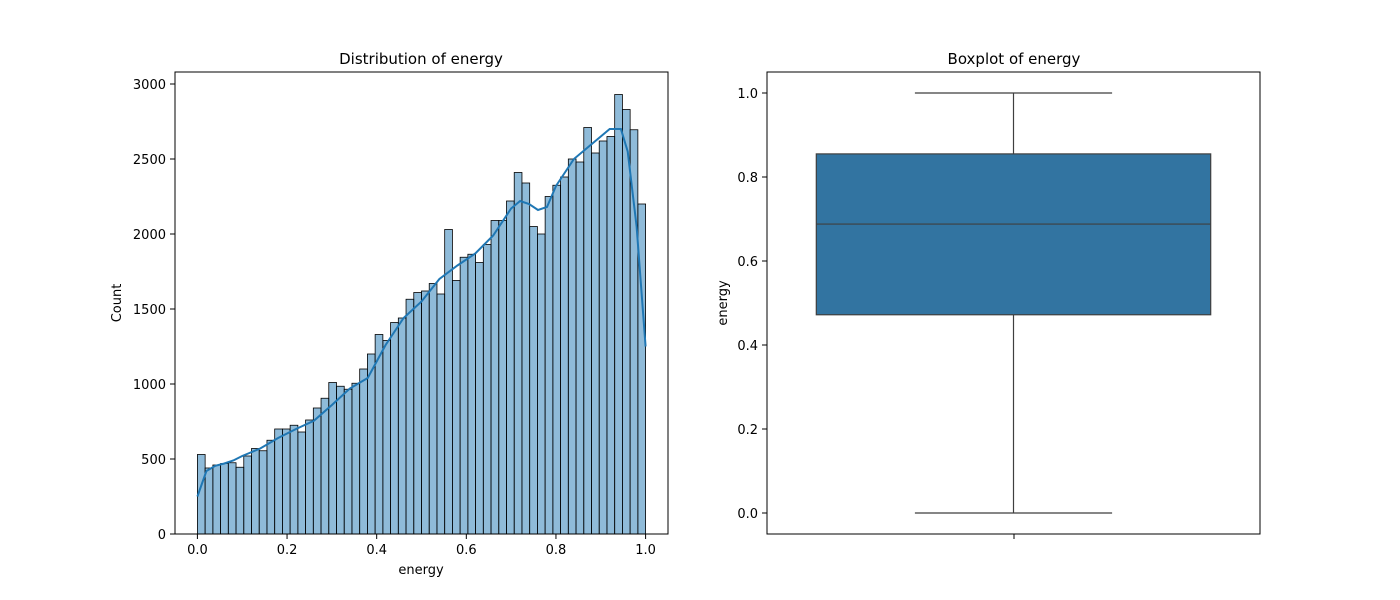 The width and height of the screenshot is (1400, 600). What do you see at coordinates (149, 385) in the screenshot?
I see `histogram-y-tick-label: 1000` at bounding box center [149, 385].